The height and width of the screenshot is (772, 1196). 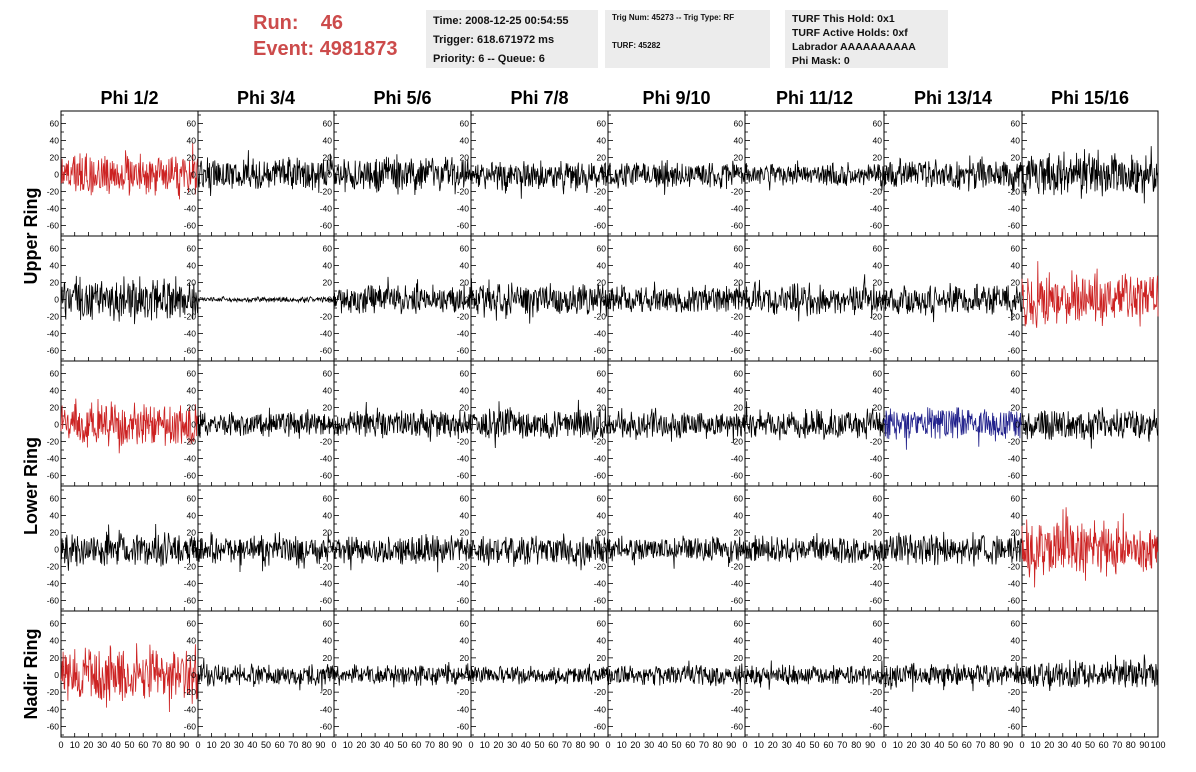 What do you see at coordinates (946, 548) in the screenshot?
I see `panel-r4-c7: -60 -40 -20 0 20 40 60` at bounding box center [946, 548].